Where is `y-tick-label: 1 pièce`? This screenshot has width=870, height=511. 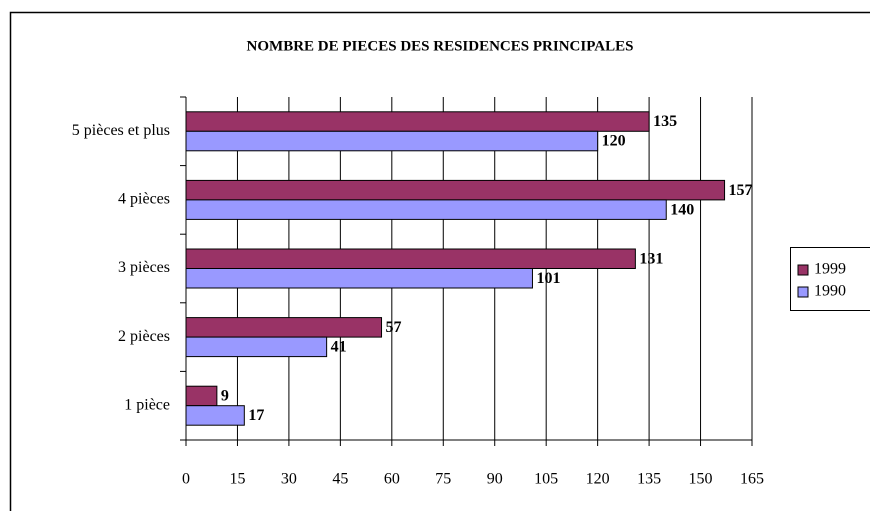 y-tick-label: 1 pièce is located at coordinates (147, 404).